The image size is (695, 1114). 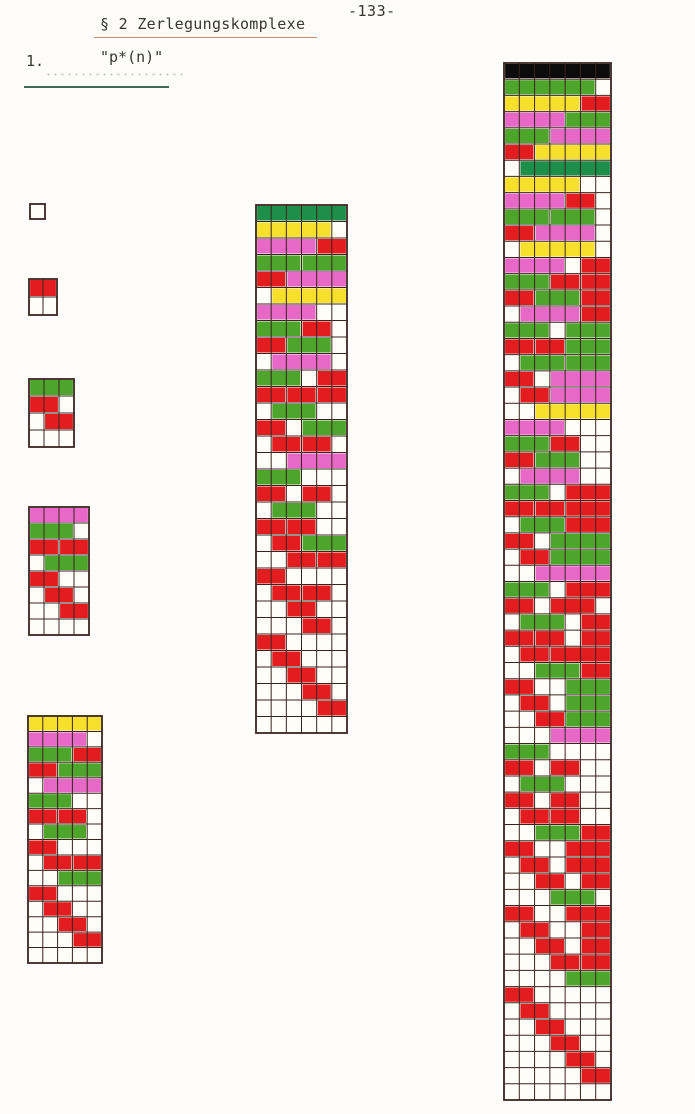 I want to click on diagram-background, so click(x=37, y=211).